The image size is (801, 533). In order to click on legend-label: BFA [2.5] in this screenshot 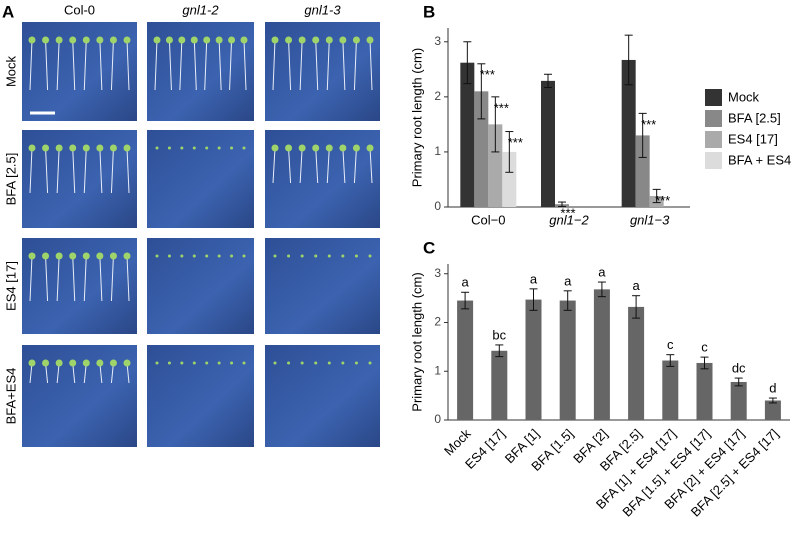, I will do `click(754, 117)`.